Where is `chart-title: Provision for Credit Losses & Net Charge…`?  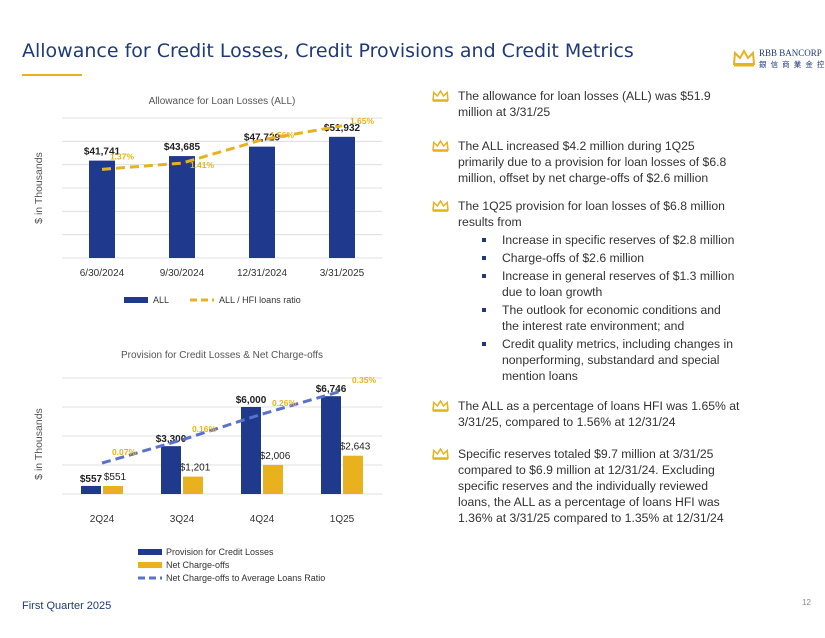
chart-title: Provision for Credit Losses & Net Charge… is located at coordinates (222, 355).